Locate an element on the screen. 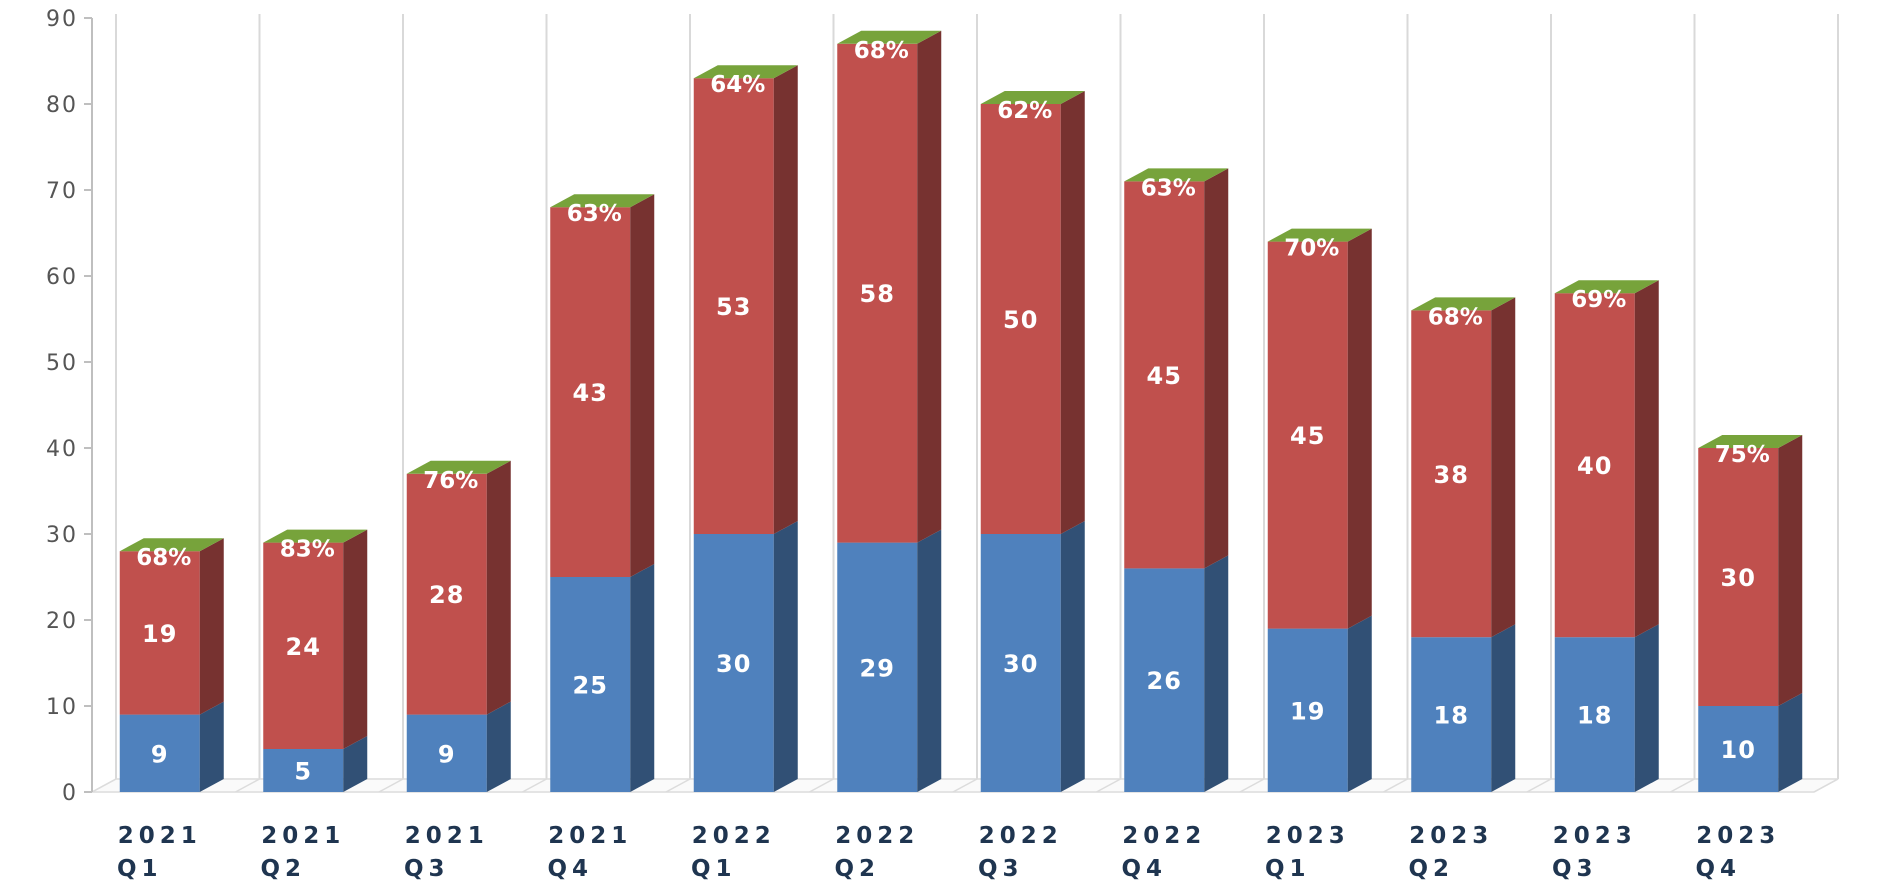  x-tick-quarter: Q3 is located at coordinates (1001, 869).